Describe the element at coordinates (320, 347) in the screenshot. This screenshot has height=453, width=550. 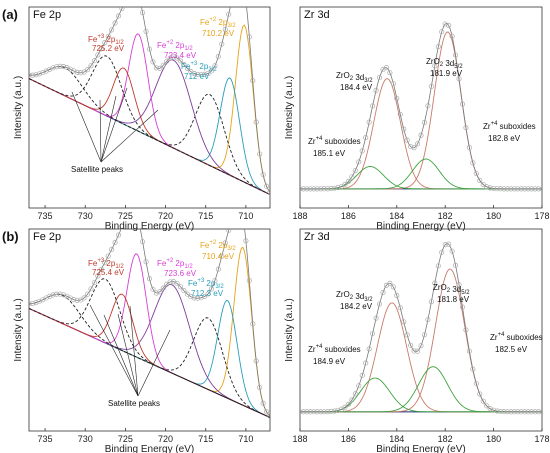
I see `annotation-sup: +4` at that location.